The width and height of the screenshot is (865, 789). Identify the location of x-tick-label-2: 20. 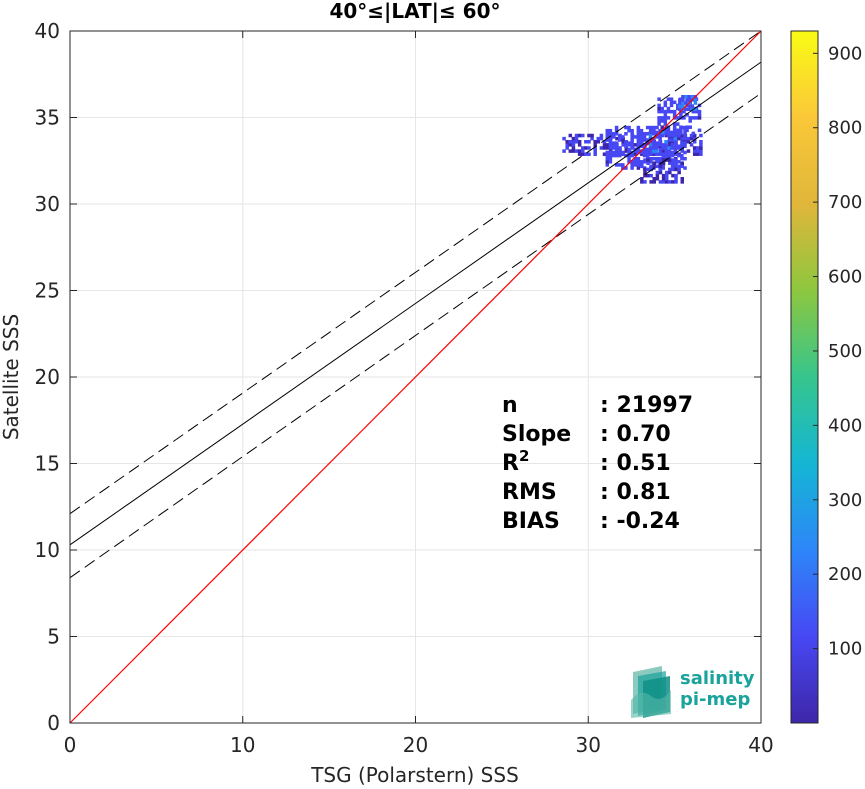
(415, 745).